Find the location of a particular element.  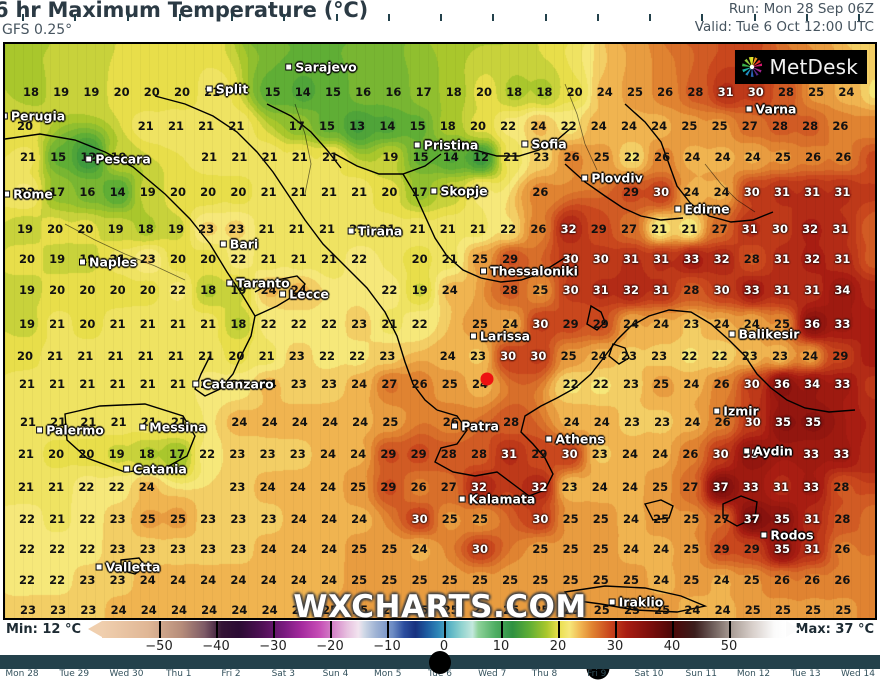

timeline-label: Sun 11 is located at coordinates (701, 674).